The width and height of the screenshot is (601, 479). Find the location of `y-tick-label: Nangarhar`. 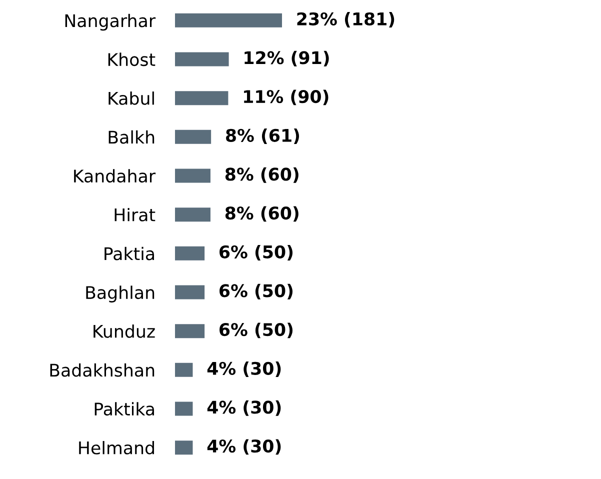

y-tick-label: Nangarhar is located at coordinates (110, 22).